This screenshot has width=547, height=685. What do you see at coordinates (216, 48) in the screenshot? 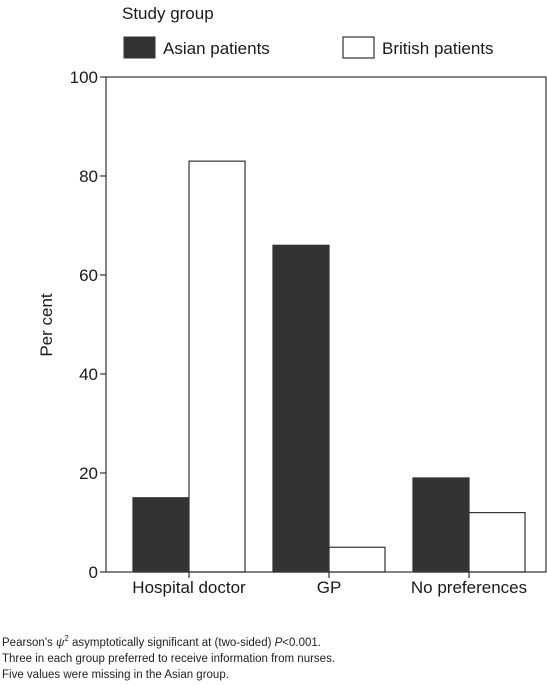
I see `legend-label-asian: Asian patients` at bounding box center [216, 48].